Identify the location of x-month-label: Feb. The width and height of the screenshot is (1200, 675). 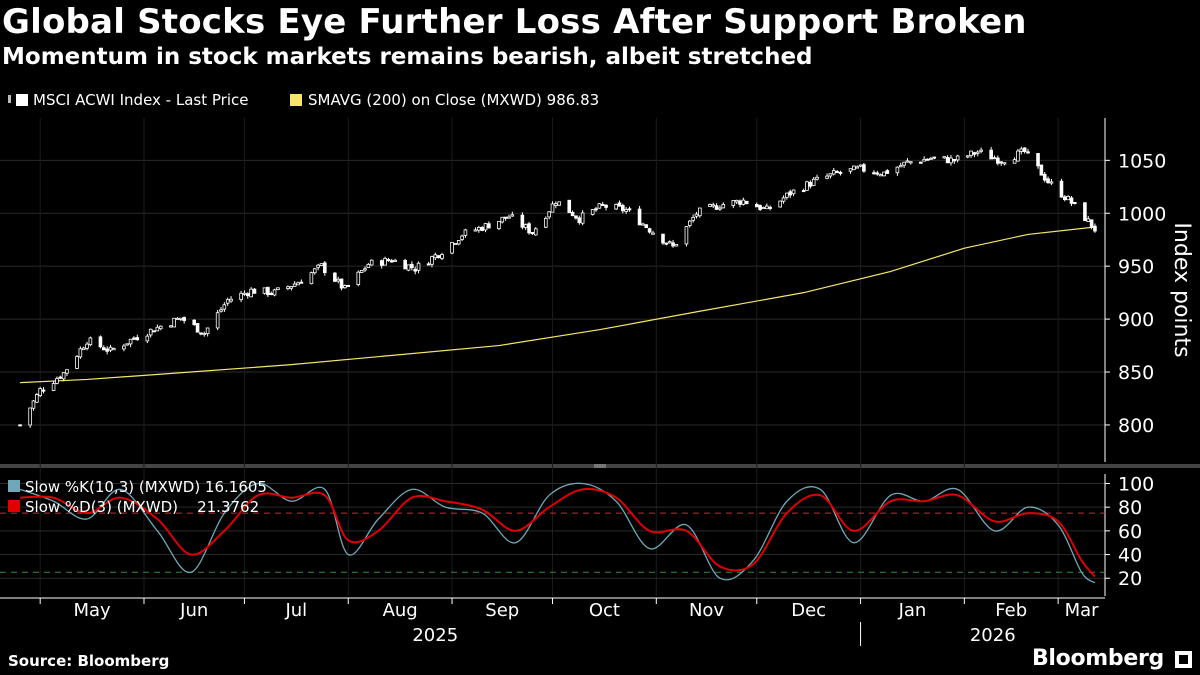
(1011, 610).